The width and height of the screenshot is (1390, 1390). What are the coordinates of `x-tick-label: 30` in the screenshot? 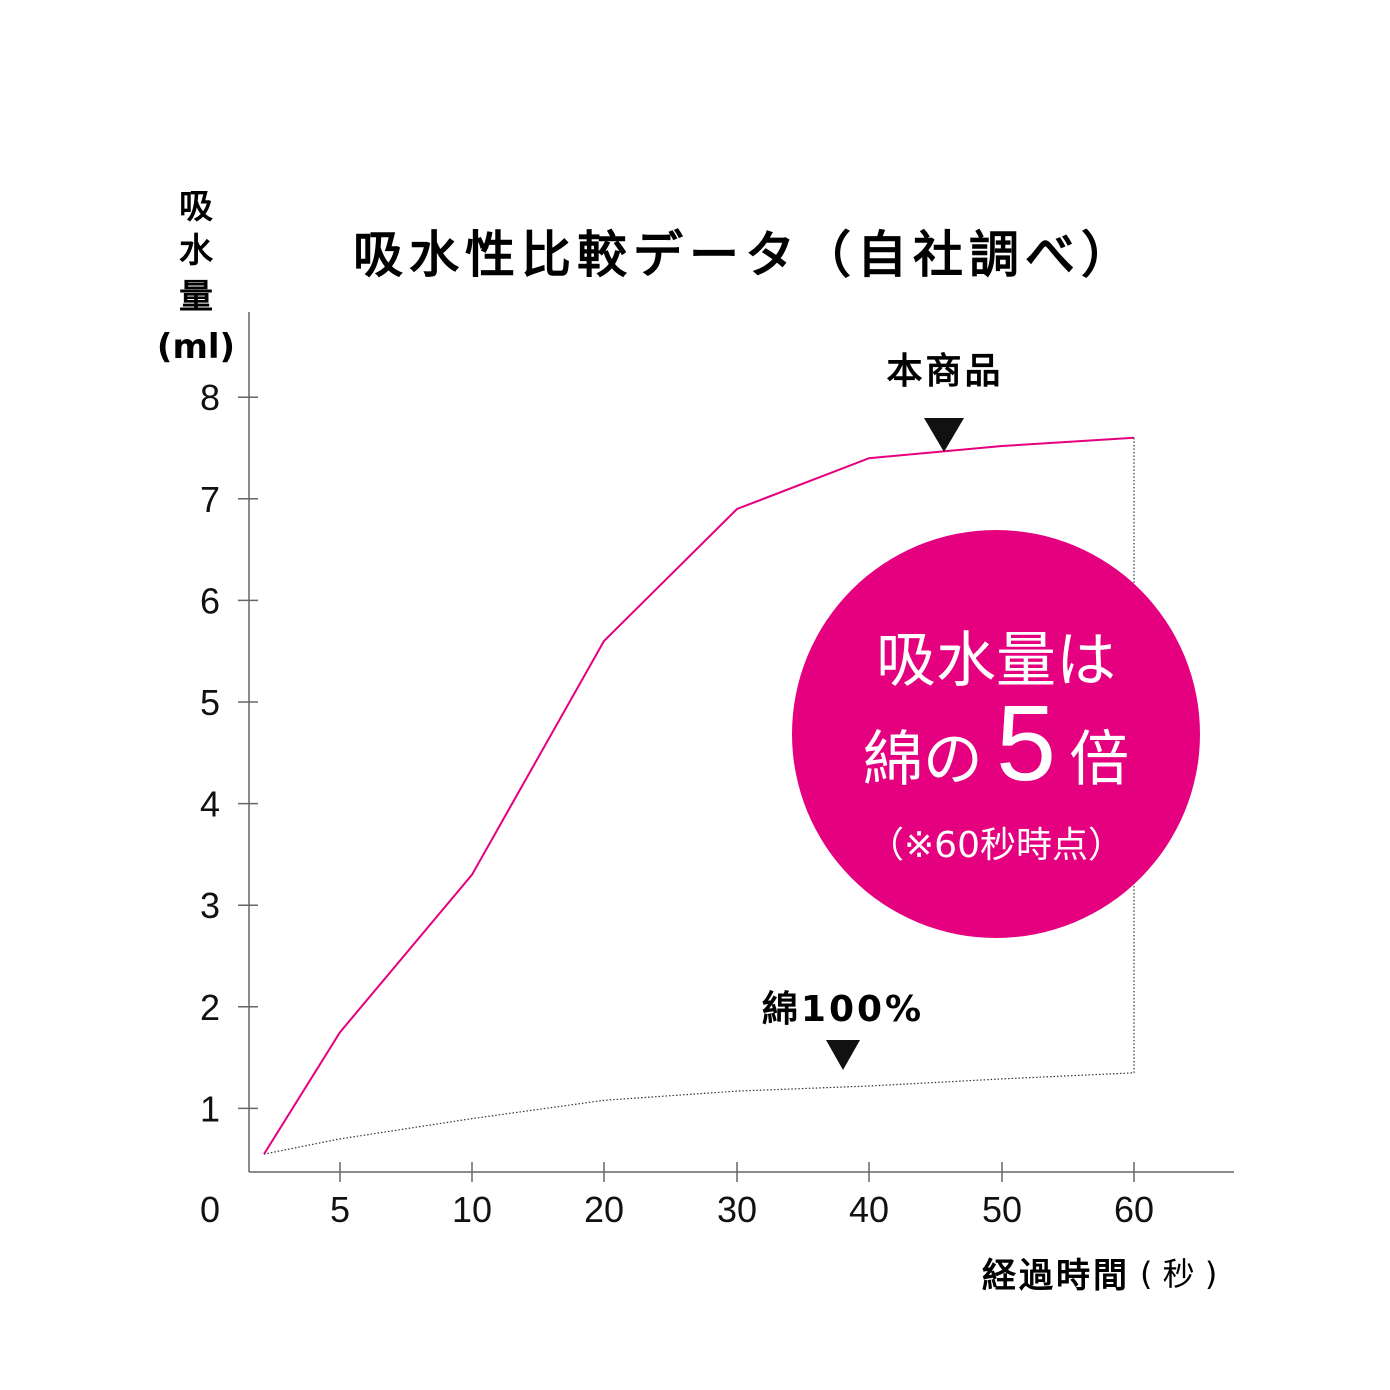 It's located at (737, 1209).